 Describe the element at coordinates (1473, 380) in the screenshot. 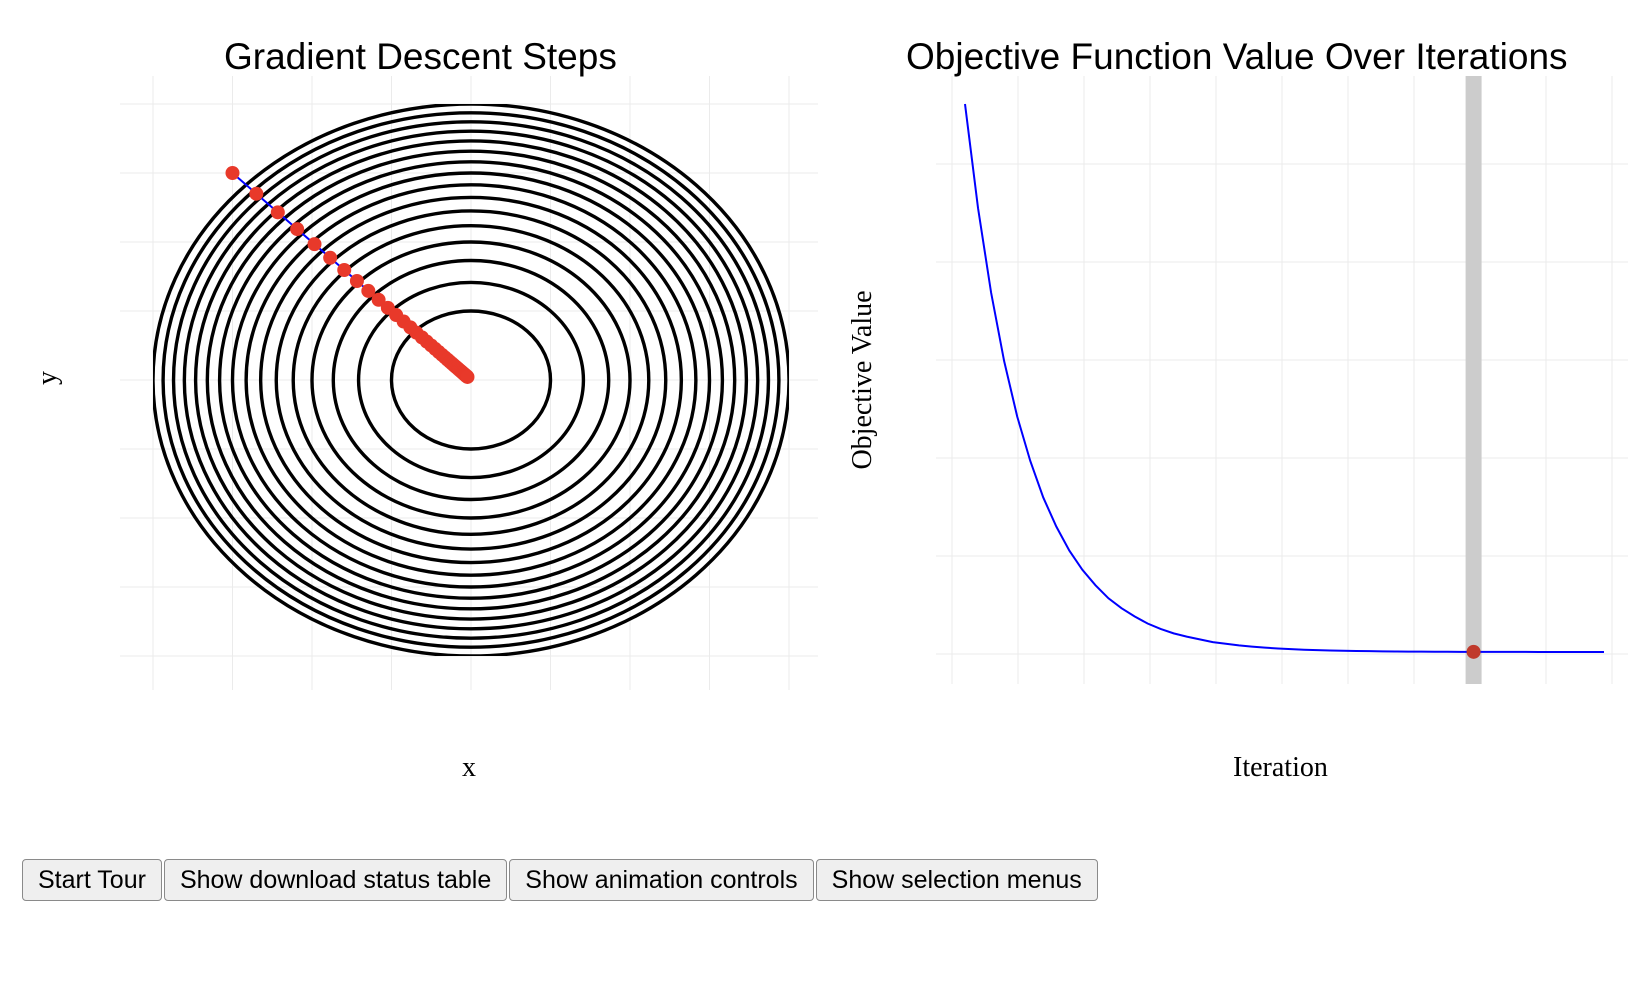

I see `current-iteration-band` at that location.